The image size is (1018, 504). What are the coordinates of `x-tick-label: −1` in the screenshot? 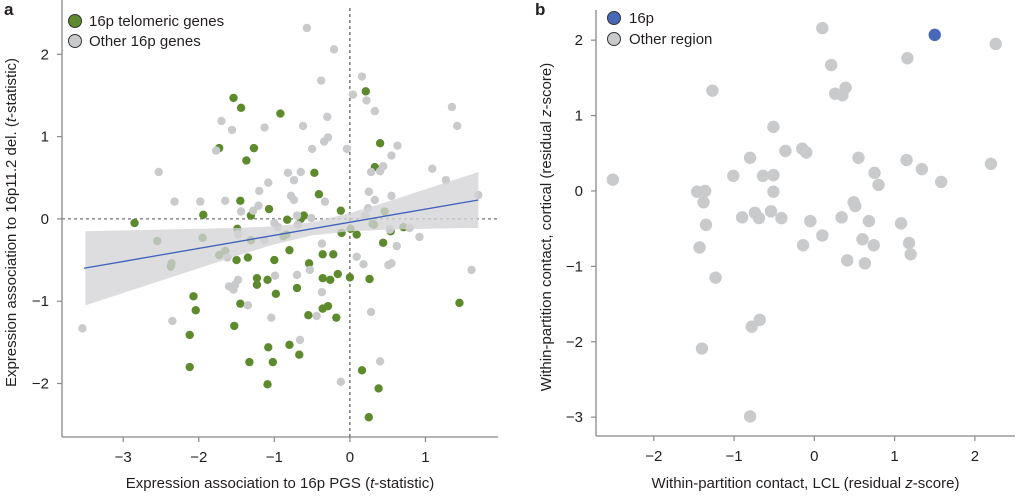 It's located at (274, 457).